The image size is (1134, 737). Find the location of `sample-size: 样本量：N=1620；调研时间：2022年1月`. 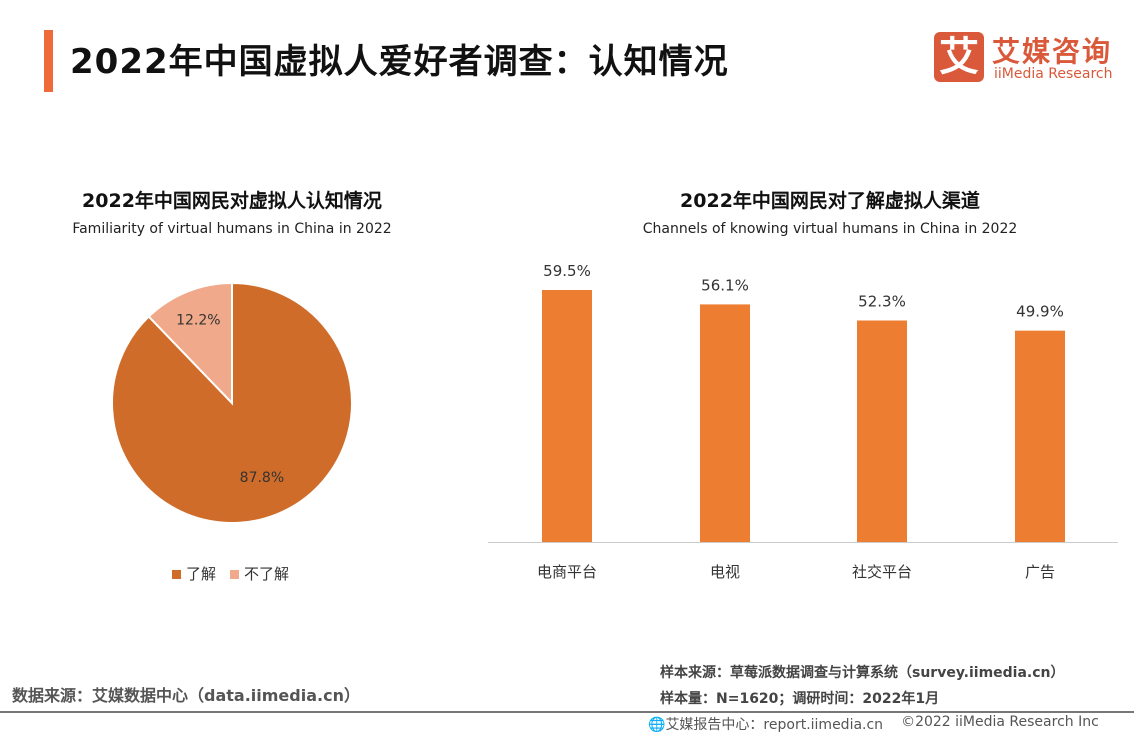

sample-size: 样本量：N=1620；调研时间：2022年1月 is located at coordinates (800, 699).